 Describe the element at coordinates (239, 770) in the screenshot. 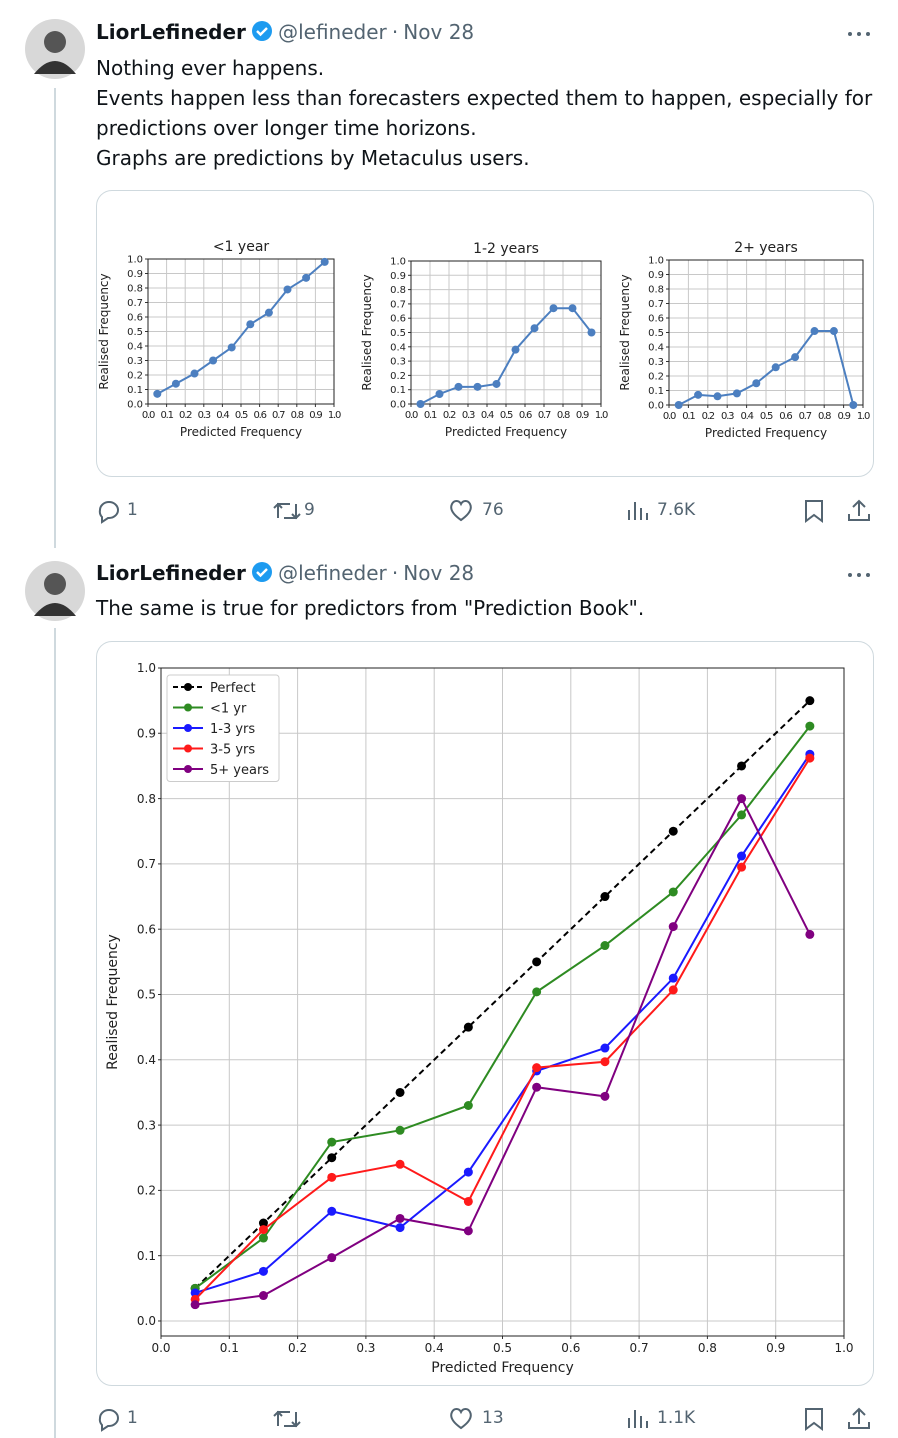

I see `legend-label: 5+ years` at that location.